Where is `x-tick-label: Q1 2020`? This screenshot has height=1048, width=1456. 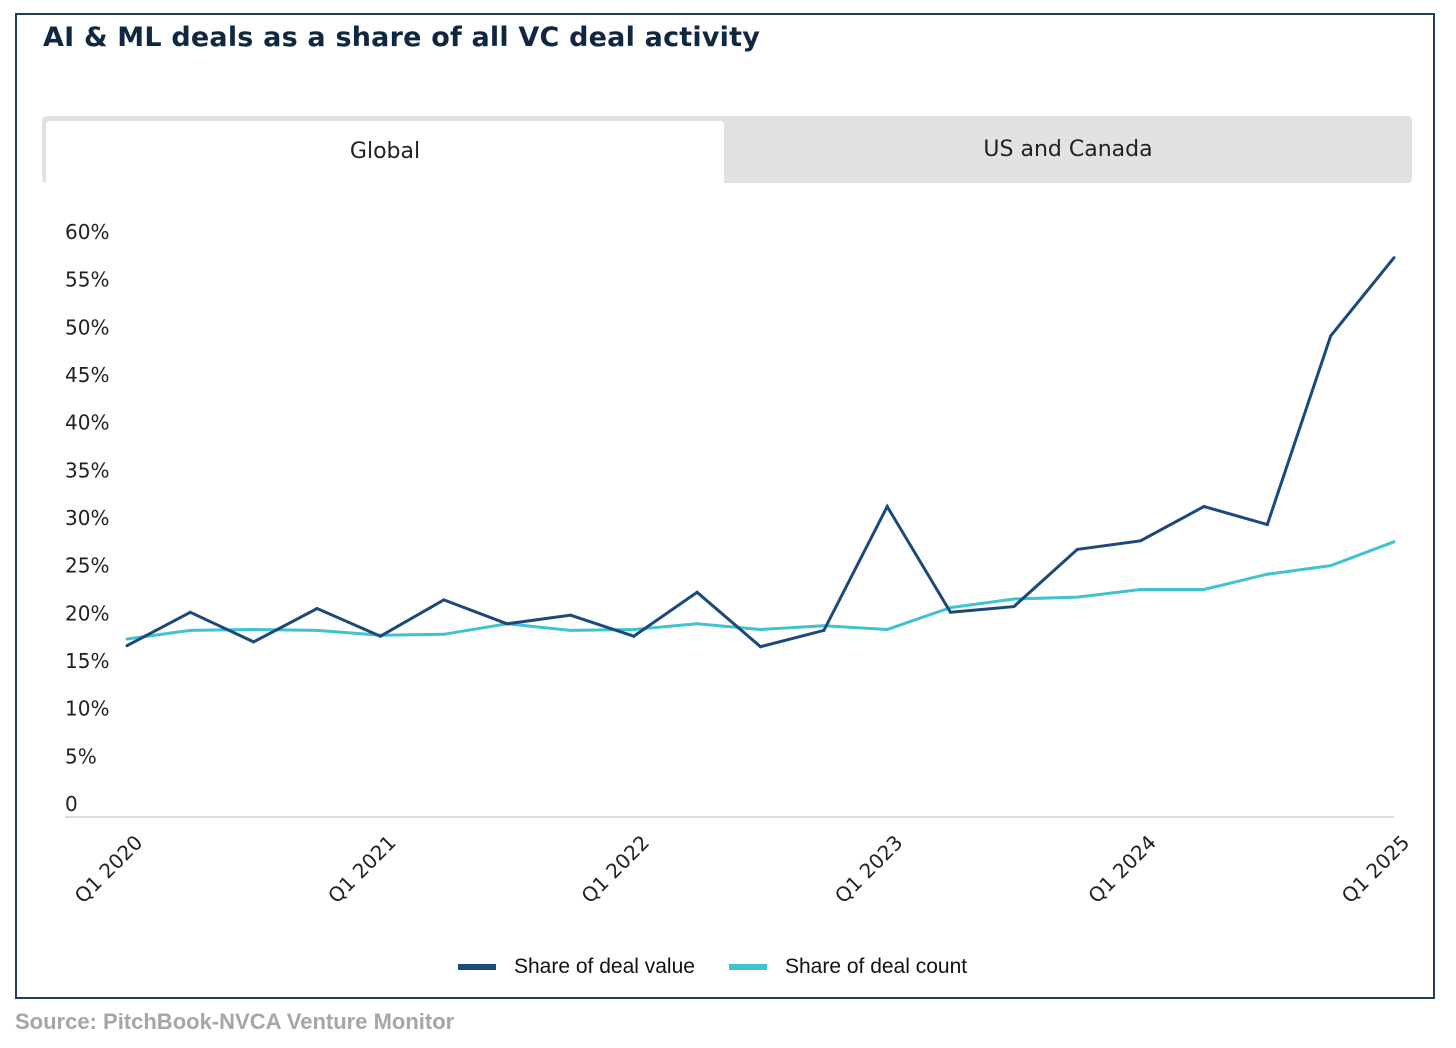
x-tick-label: Q1 2020 is located at coordinates (109, 869).